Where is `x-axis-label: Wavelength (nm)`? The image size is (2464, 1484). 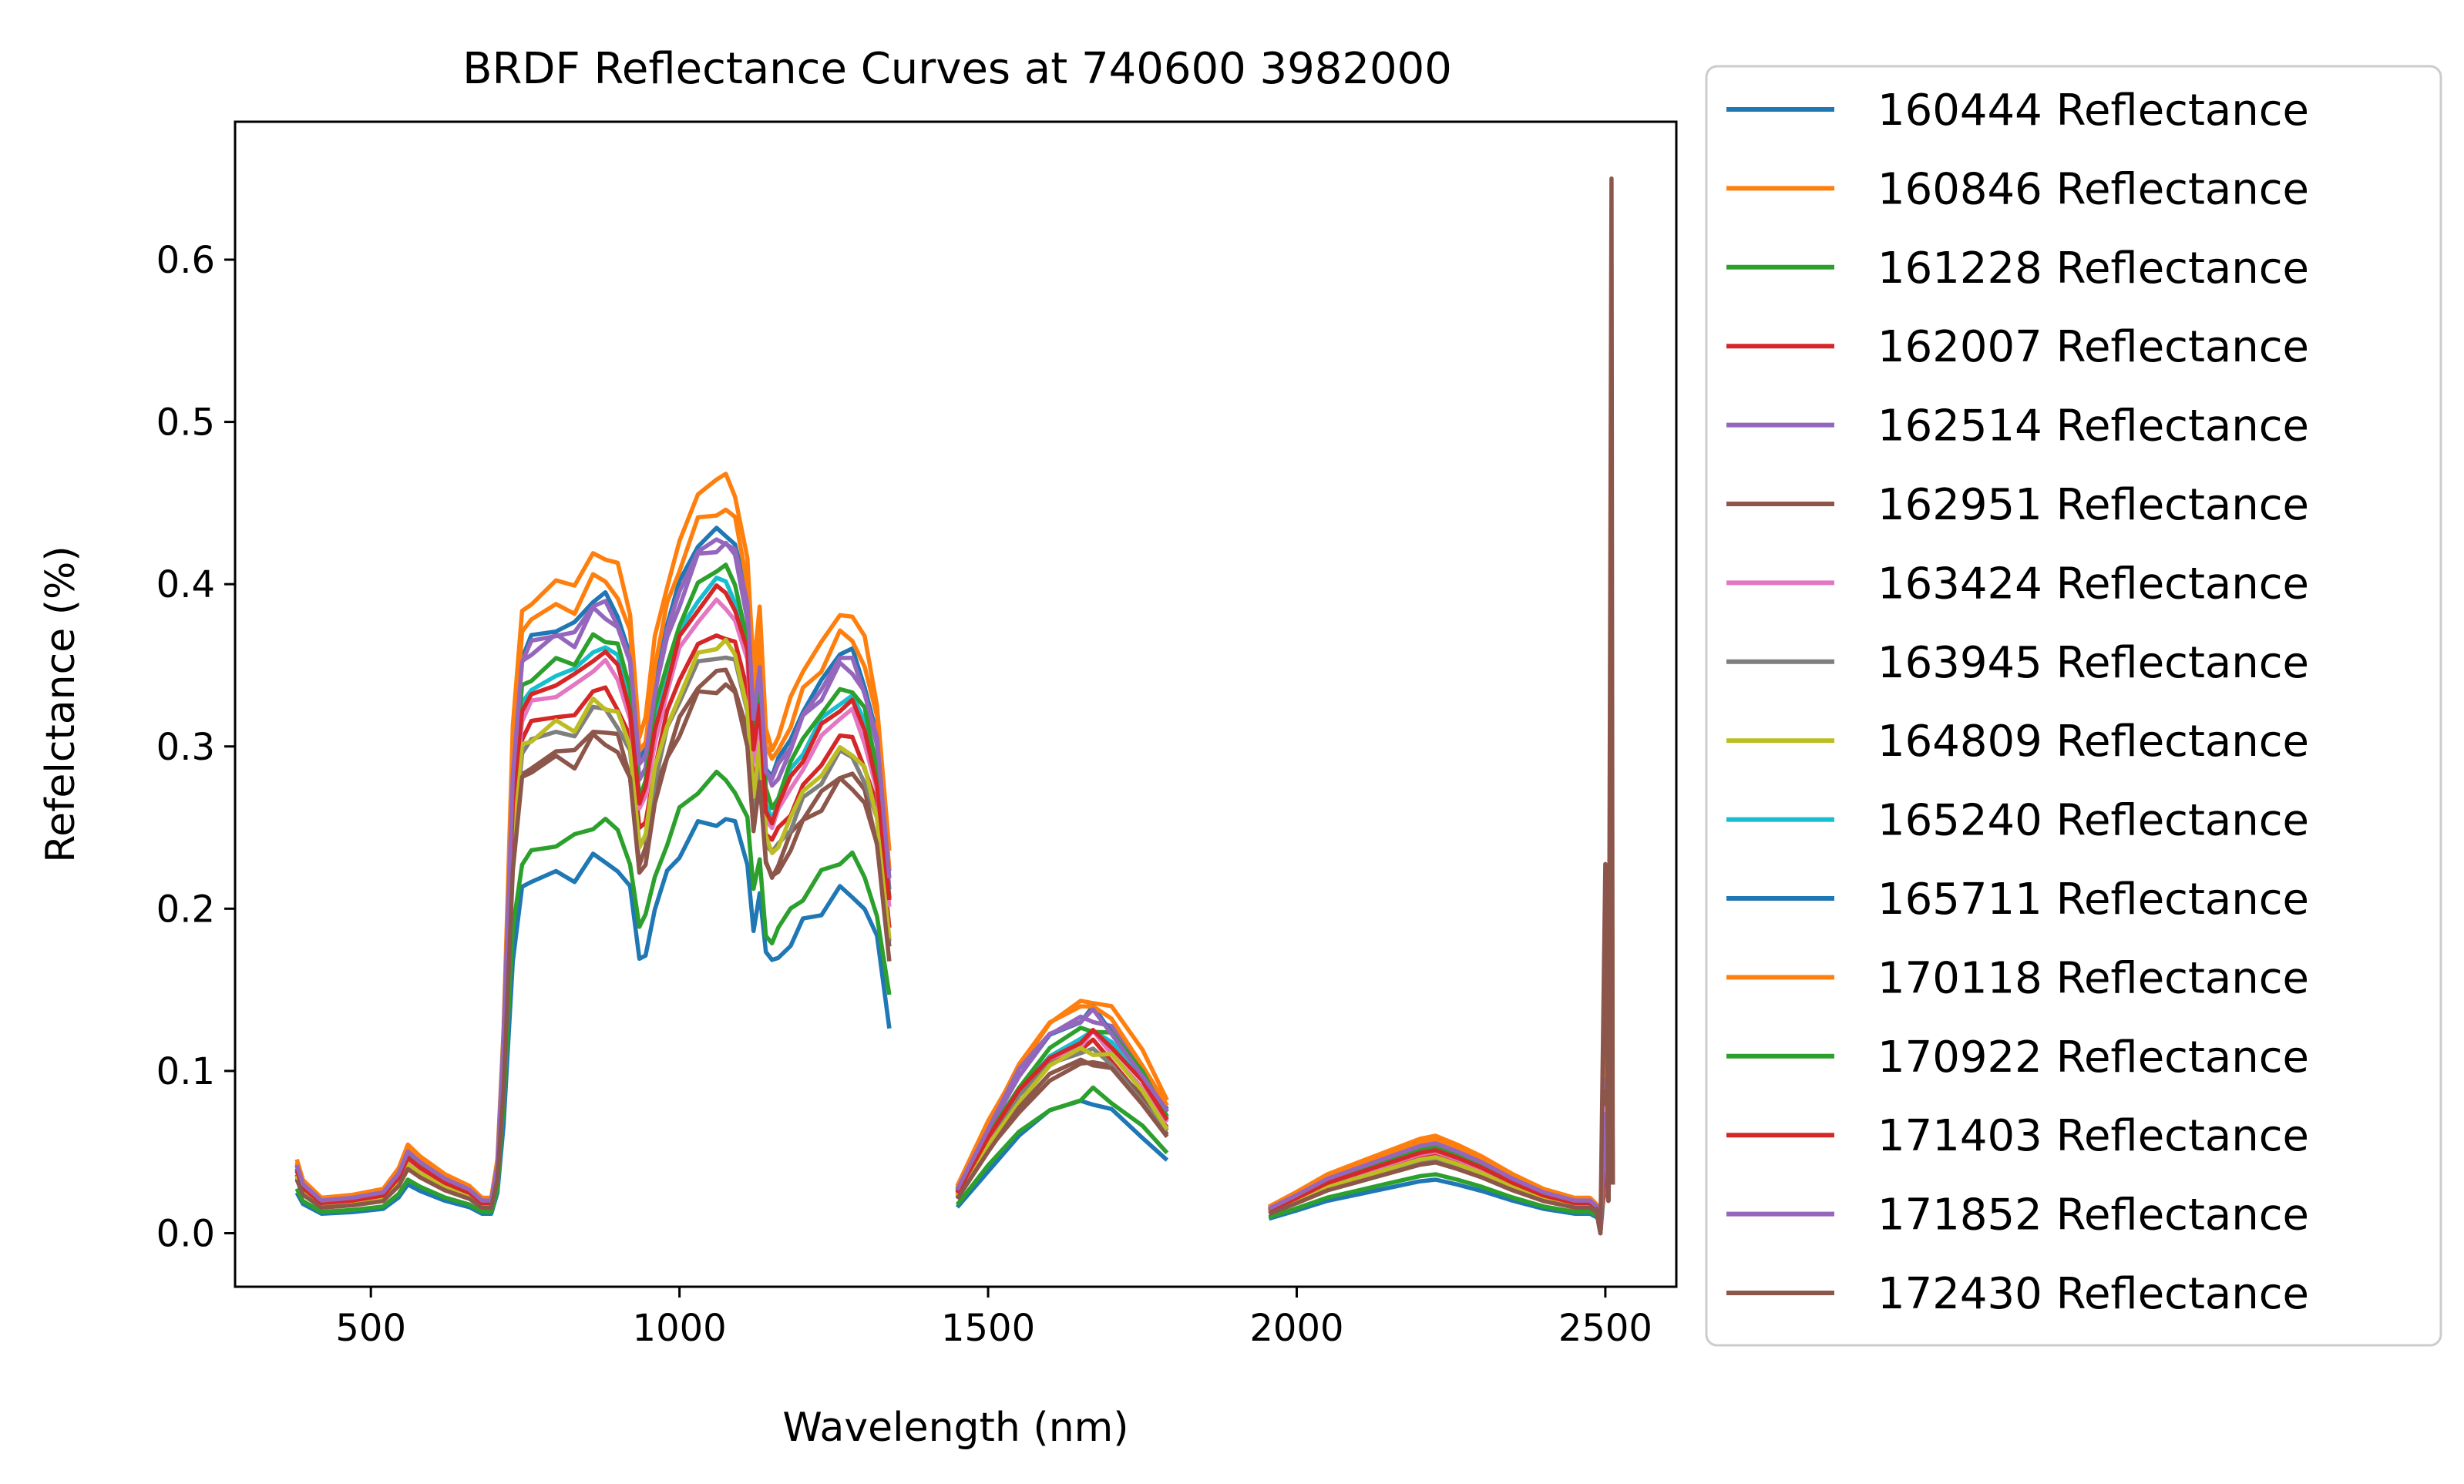 x-axis-label: Wavelength (nm) is located at coordinates (955, 1428).